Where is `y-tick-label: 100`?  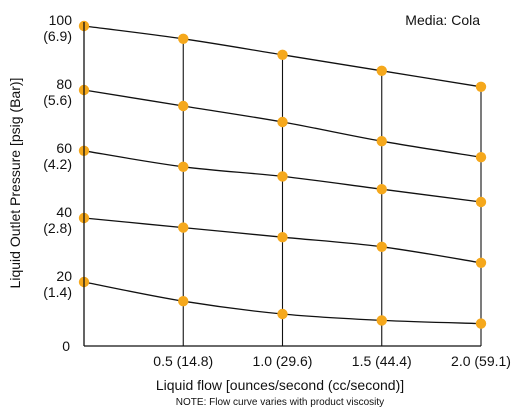 y-tick-label: 100 is located at coordinates (61, 20).